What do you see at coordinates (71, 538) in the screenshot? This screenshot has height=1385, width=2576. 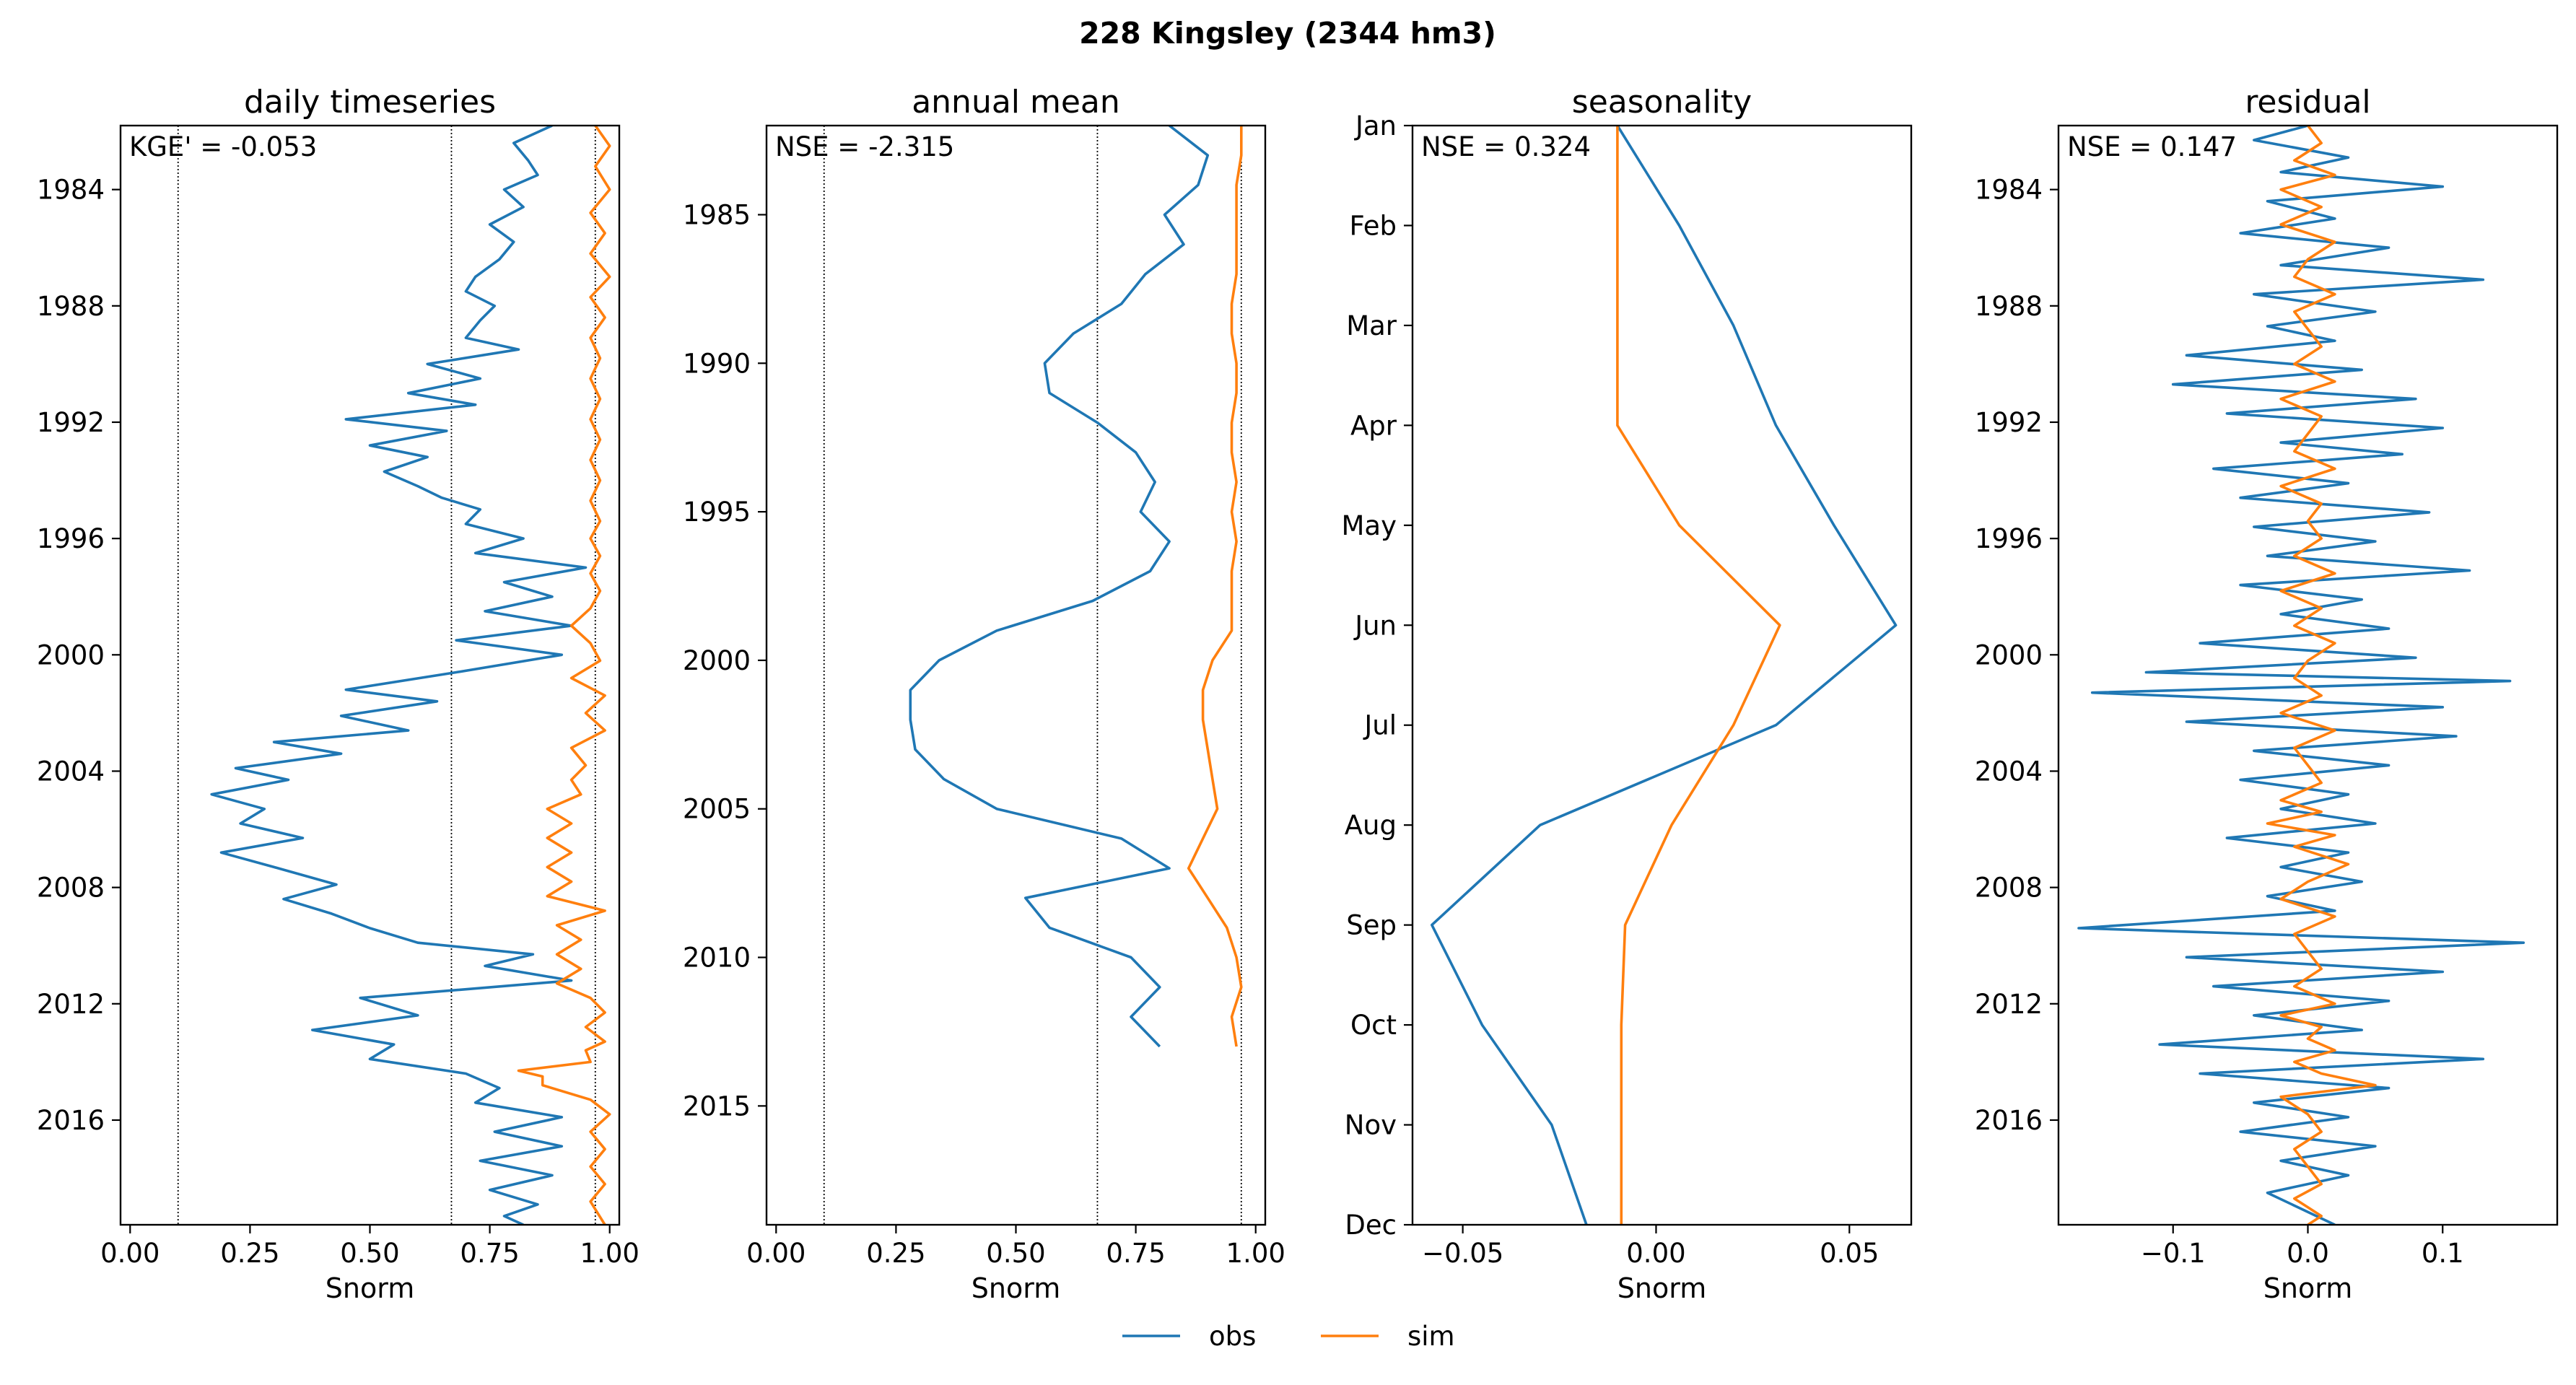 I see `panel-1-ytick-label-4: 1996` at bounding box center [71, 538].